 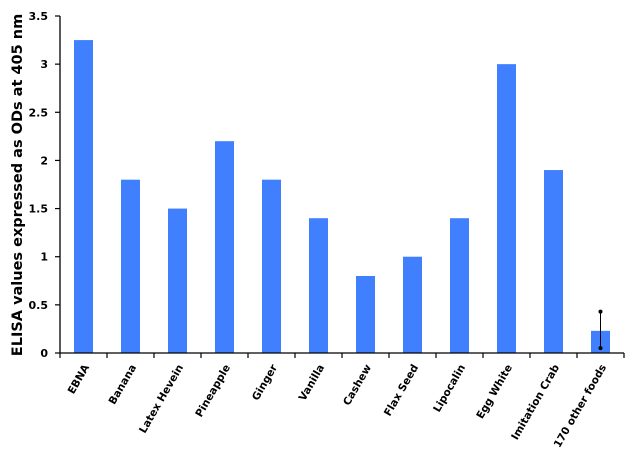 What do you see at coordinates (39, 16) in the screenshot?
I see `y-tick-label: 3.5` at bounding box center [39, 16].